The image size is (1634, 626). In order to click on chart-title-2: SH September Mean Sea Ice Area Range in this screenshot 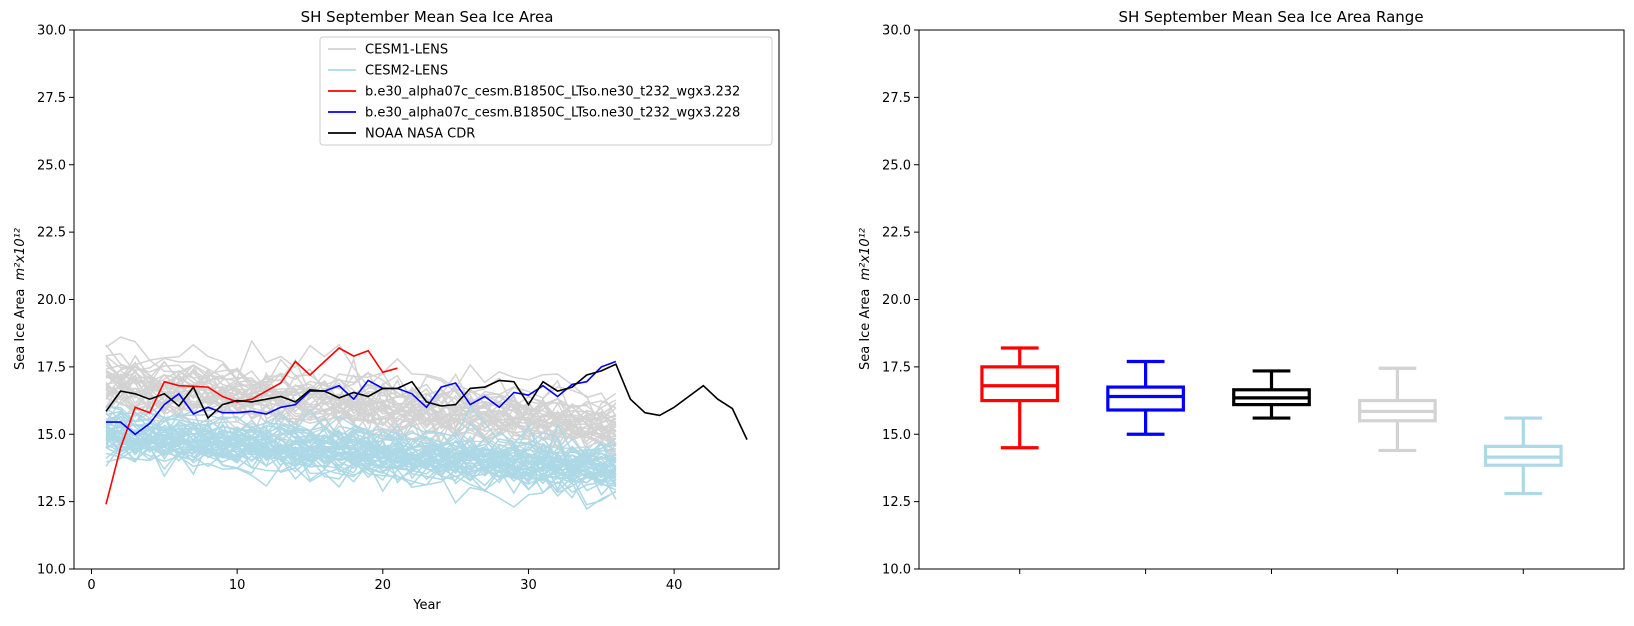, I will do `click(1270, 17)`.